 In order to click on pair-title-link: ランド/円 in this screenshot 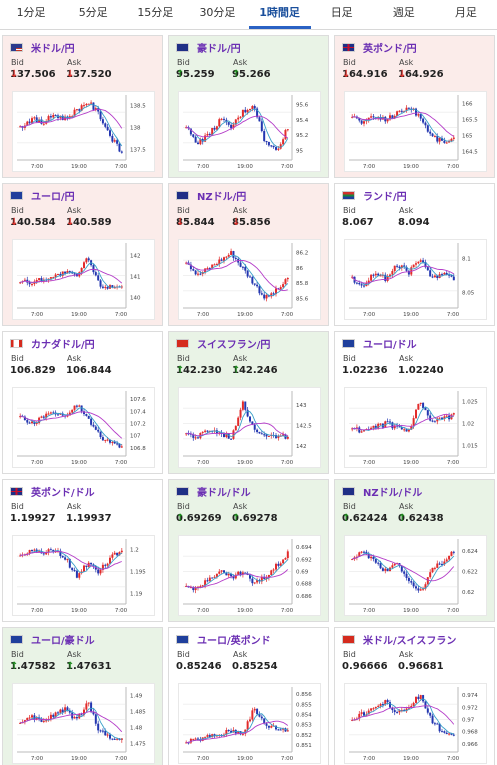, I will do `click(374, 196)`.